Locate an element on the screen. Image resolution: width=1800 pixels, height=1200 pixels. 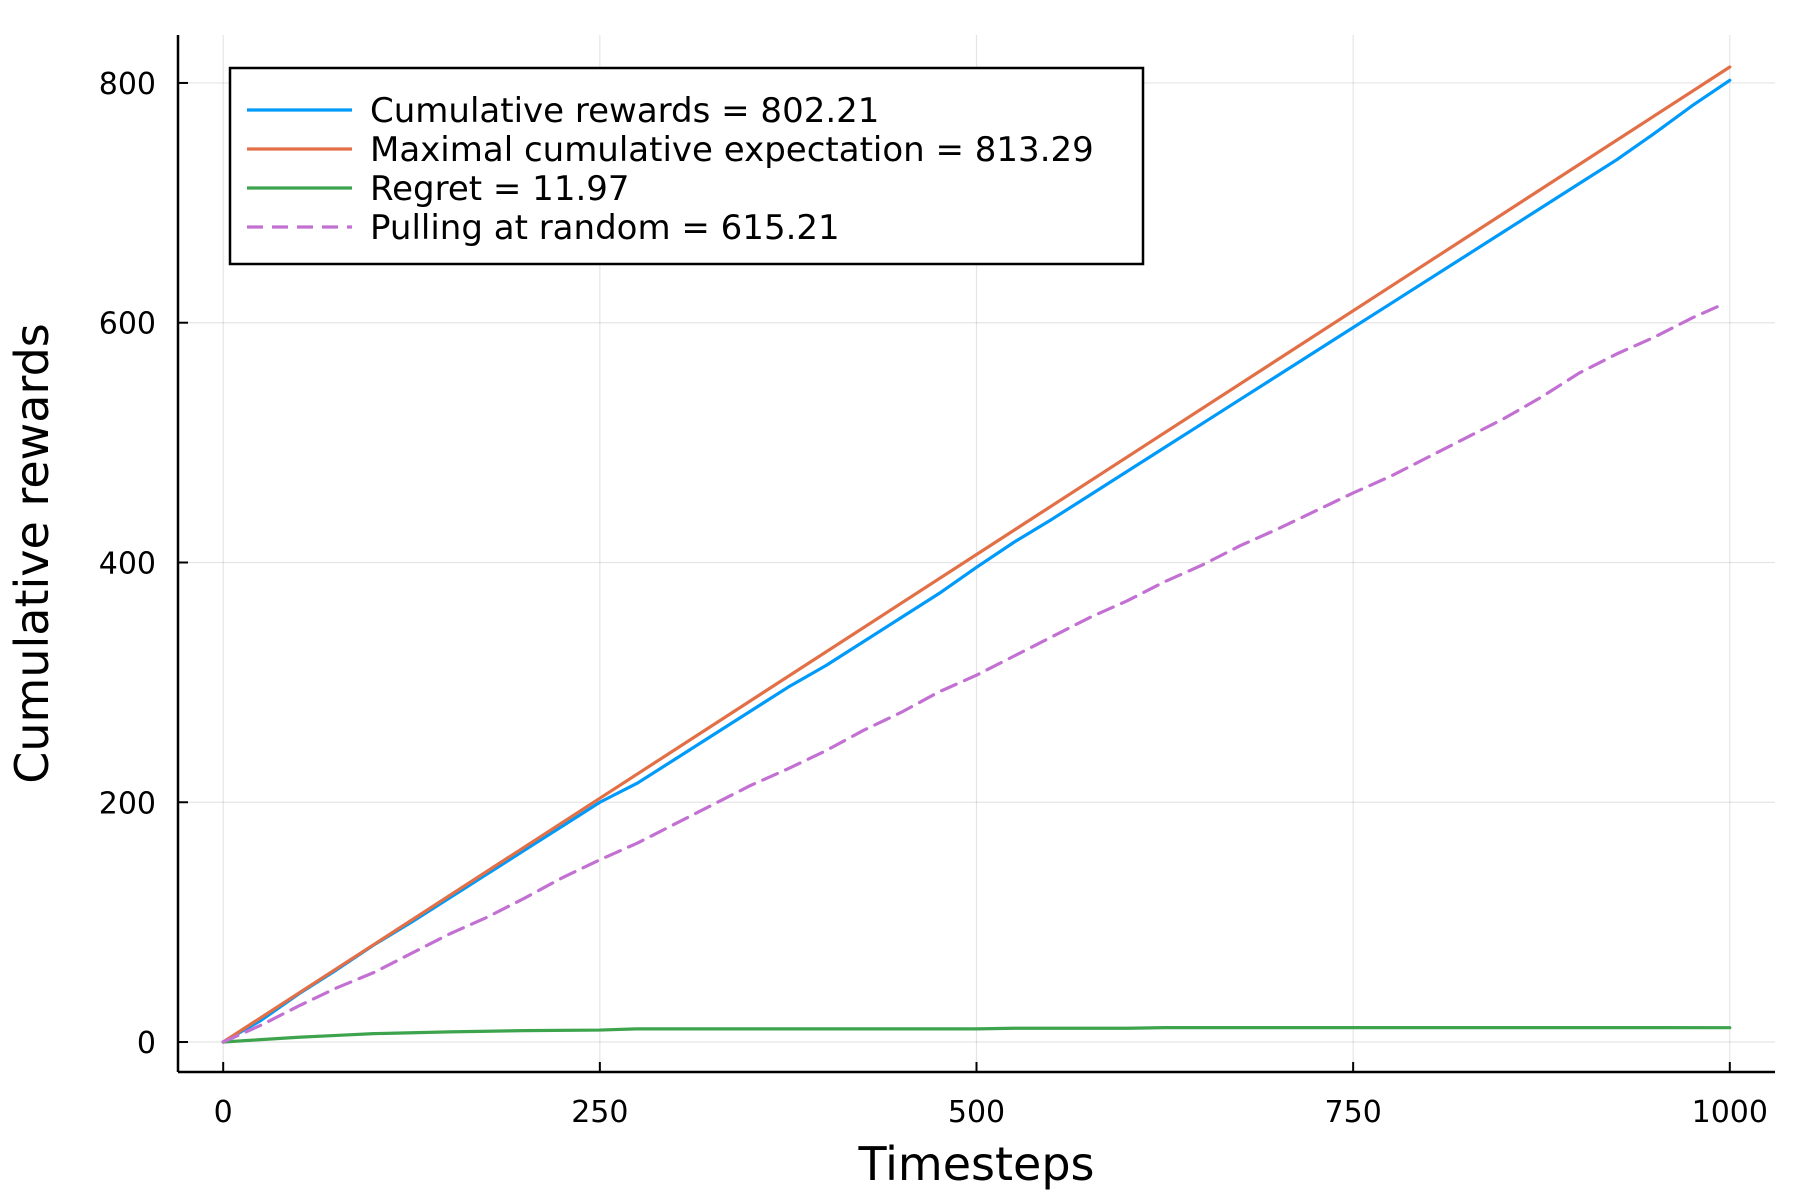
x-tick-label: 250 is located at coordinates (599, 1112).